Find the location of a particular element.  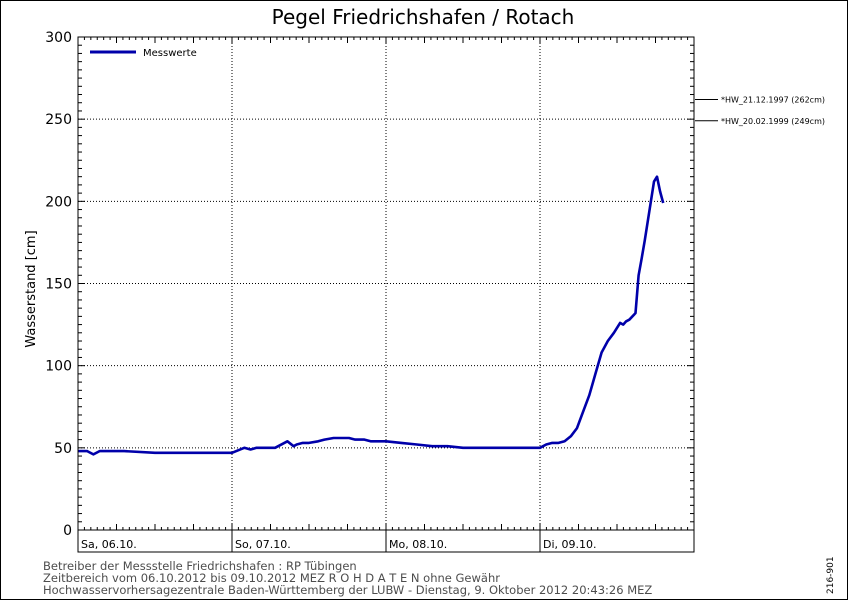

y-tick-label: 0 is located at coordinates (67, 531).